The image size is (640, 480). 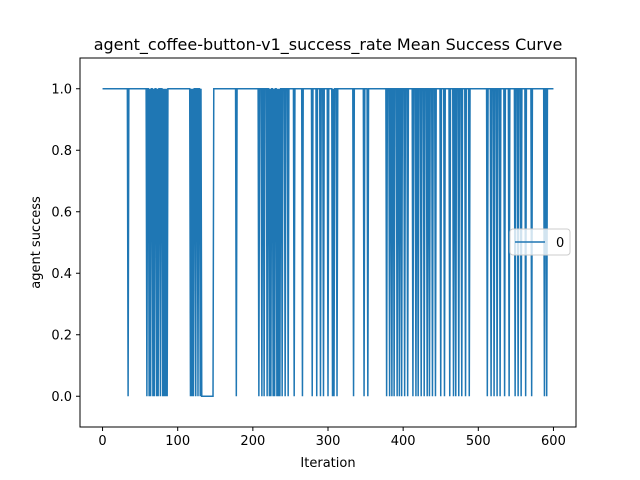 What do you see at coordinates (36, 242) in the screenshot?
I see `y-axis-title: agent success` at bounding box center [36, 242].